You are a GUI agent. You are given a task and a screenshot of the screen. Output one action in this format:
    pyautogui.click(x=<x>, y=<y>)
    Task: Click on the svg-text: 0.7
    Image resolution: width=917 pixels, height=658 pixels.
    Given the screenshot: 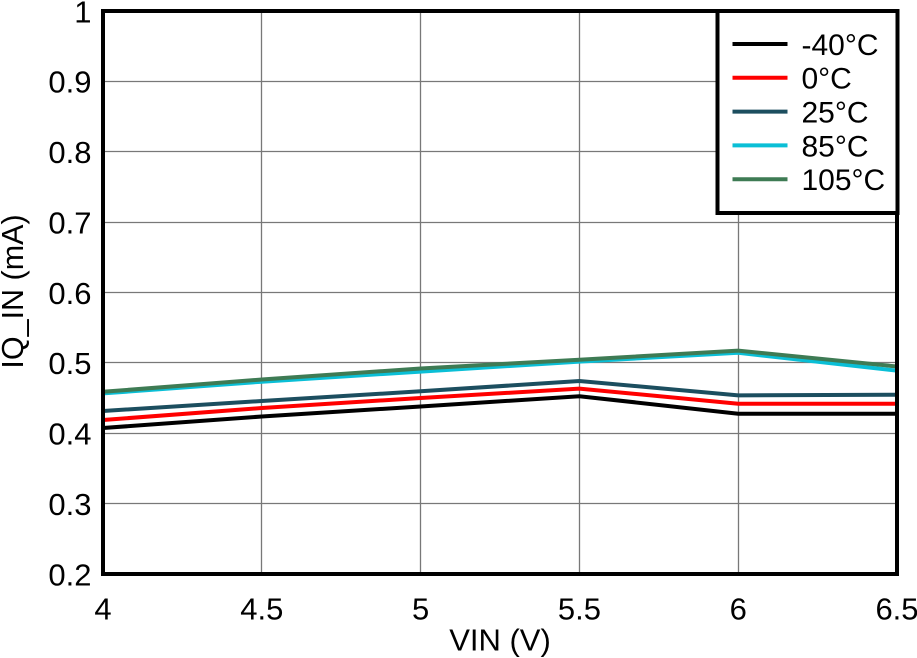 What is the action you would take?
    pyautogui.click(x=69, y=222)
    